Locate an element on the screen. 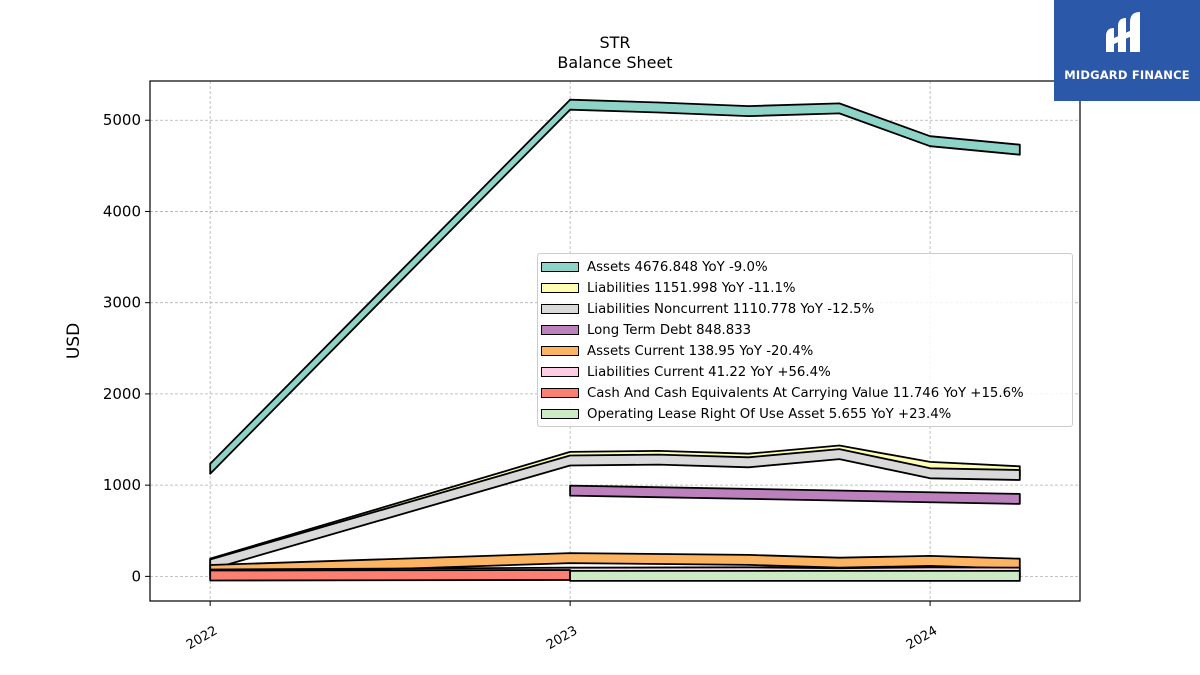  legend-label: Long Term Debt 848.833 is located at coordinates (669, 330).